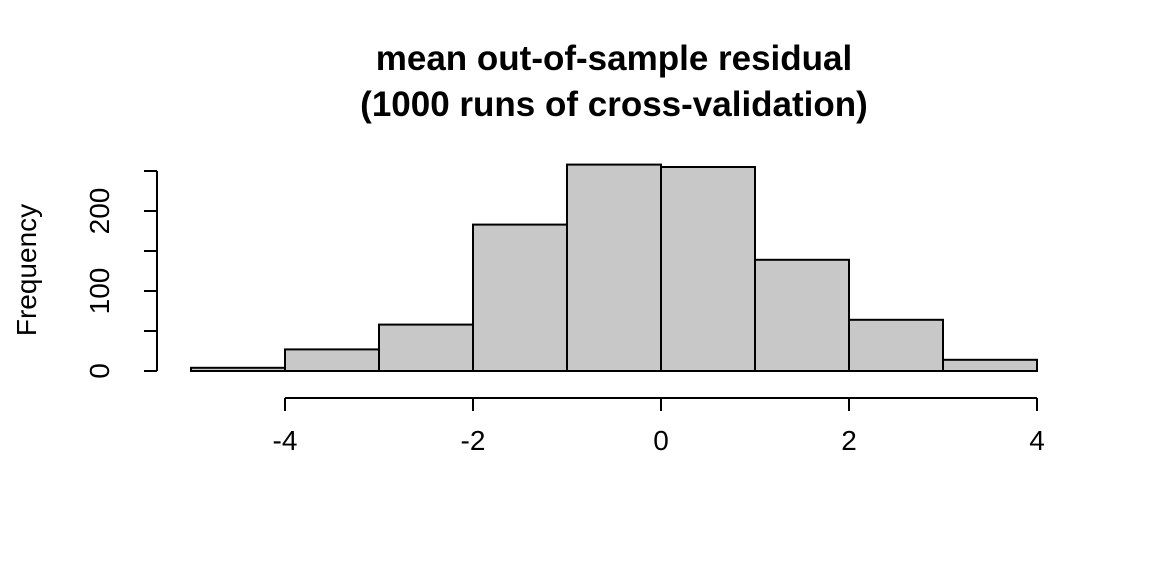 The width and height of the screenshot is (1152, 576). I want to click on x-tick-label-1: -2, so click(473, 440).